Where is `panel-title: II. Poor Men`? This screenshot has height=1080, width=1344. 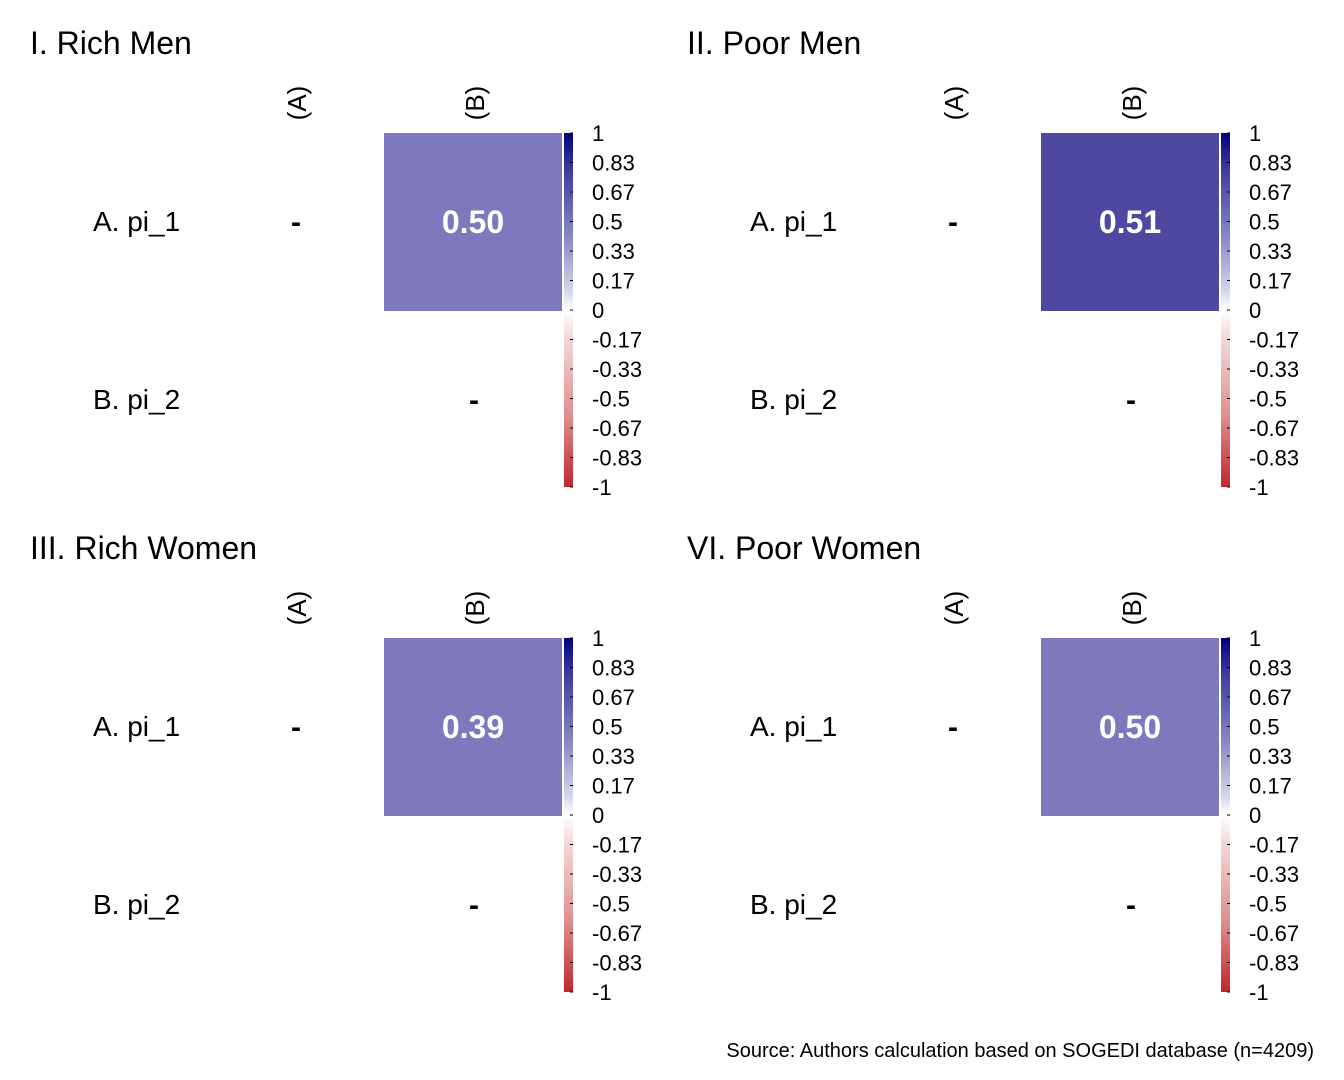
panel-title: II. Poor Men is located at coordinates (774, 43).